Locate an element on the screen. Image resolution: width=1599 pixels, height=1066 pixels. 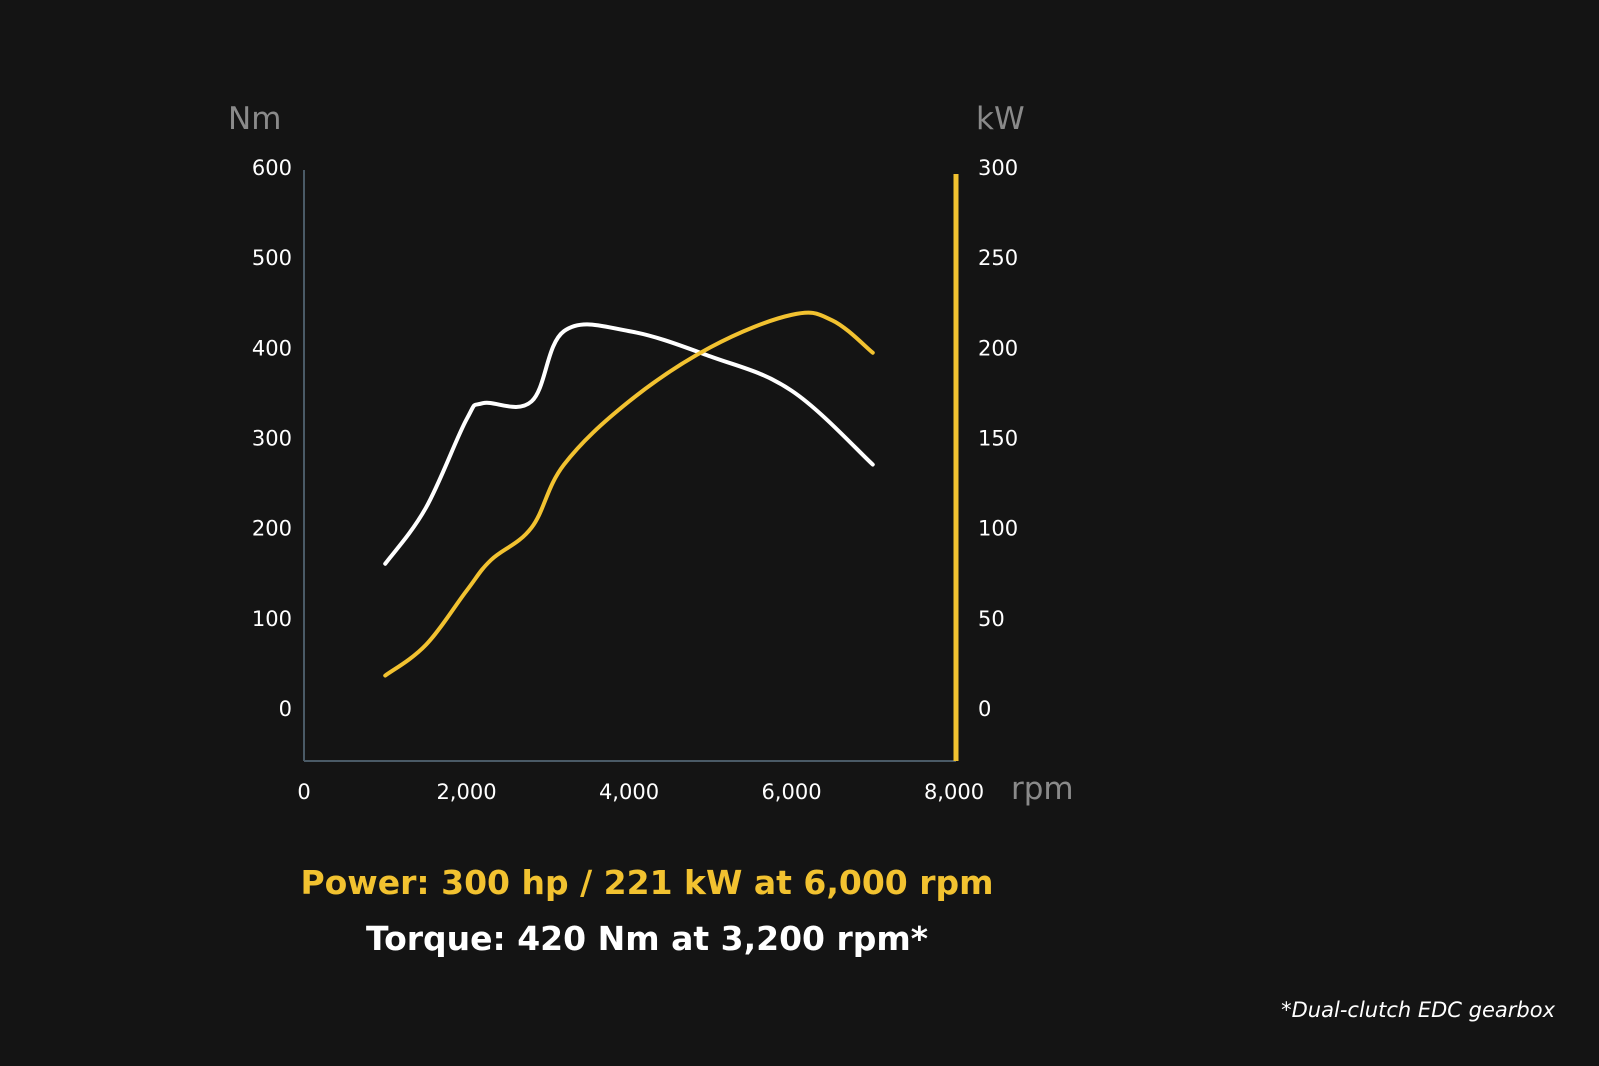
series-lines is located at coordinates (629, 494).